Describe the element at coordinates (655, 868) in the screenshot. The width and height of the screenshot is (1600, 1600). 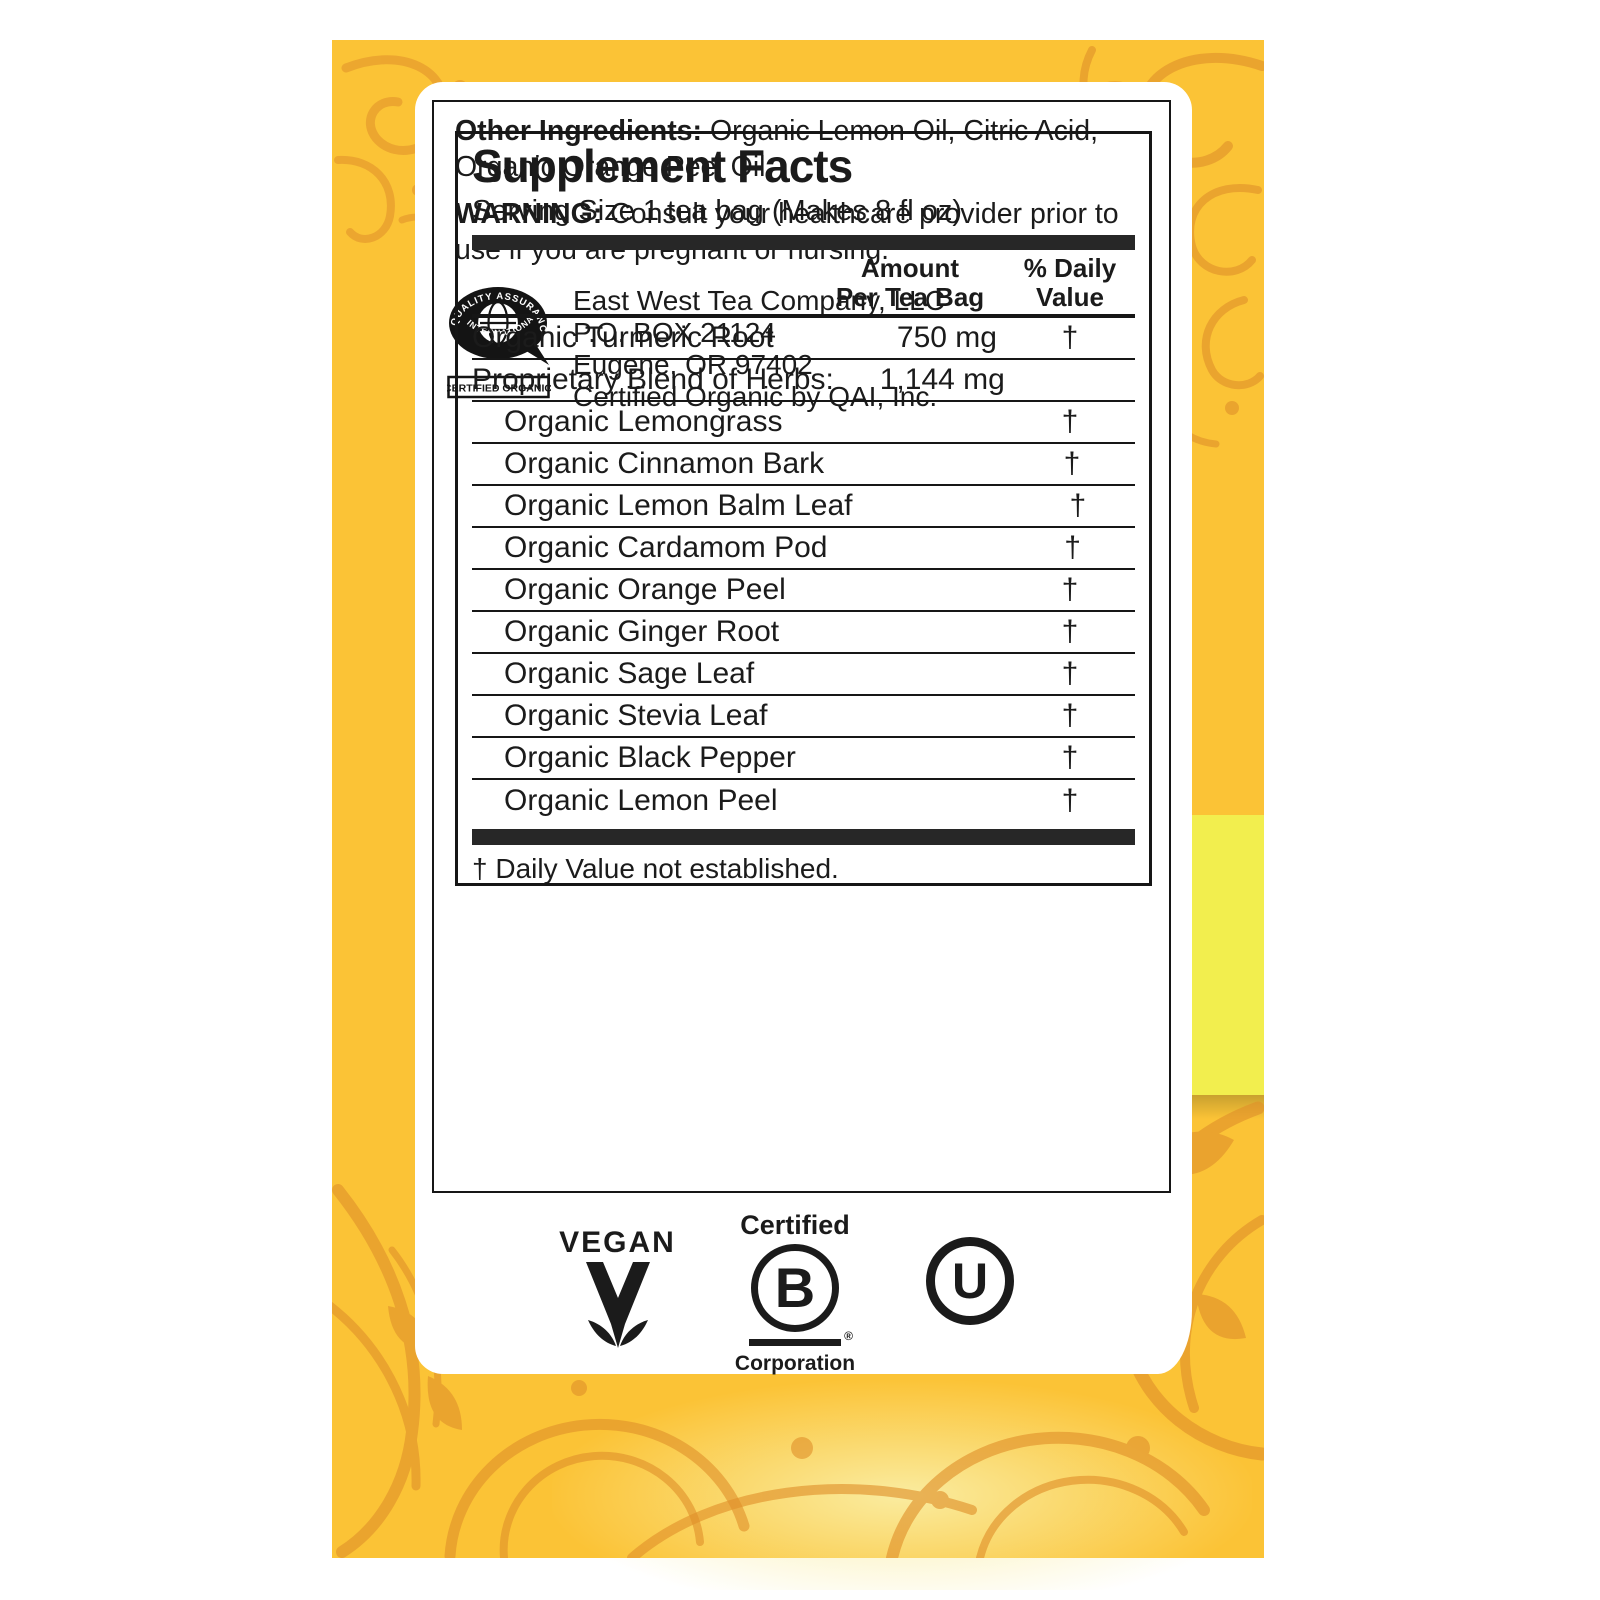
I see `daily-value-footnote: † Daily Value not established.` at that location.